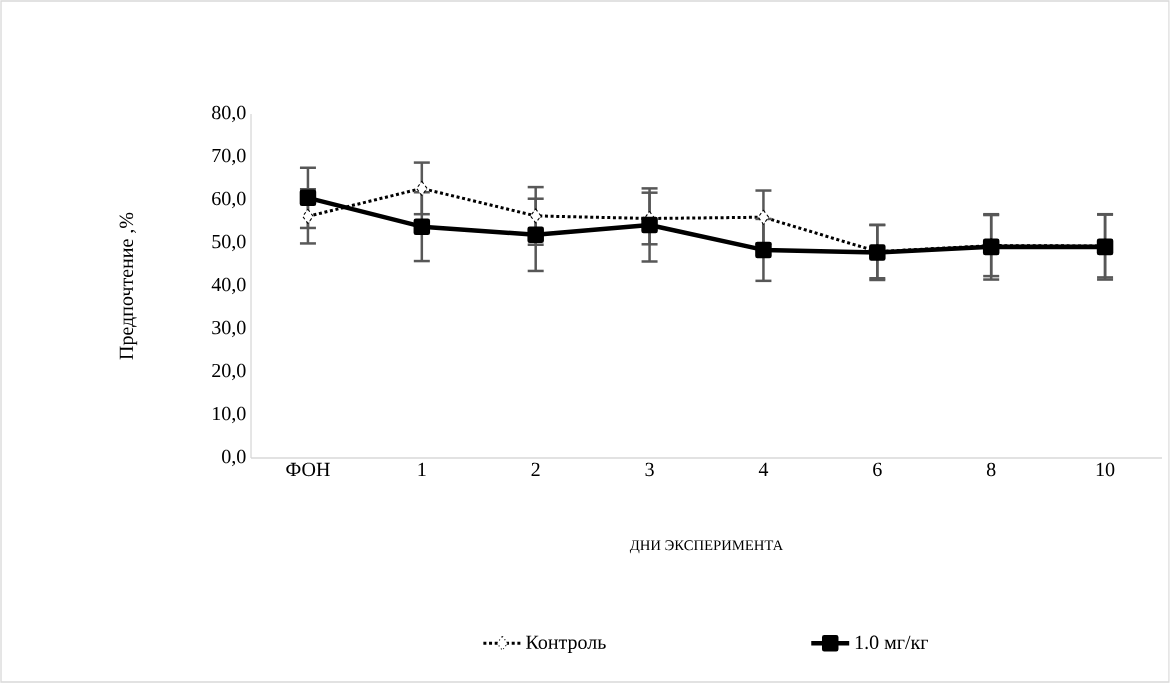  I want to click on x-tick-label: 1, so click(422, 469).